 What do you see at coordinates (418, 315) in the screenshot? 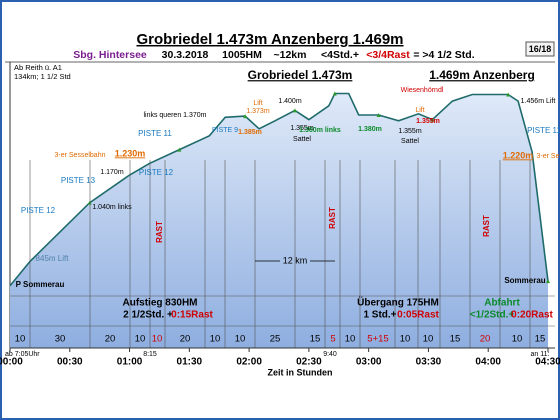
I see `annotation: 0:05Rast` at bounding box center [418, 315].